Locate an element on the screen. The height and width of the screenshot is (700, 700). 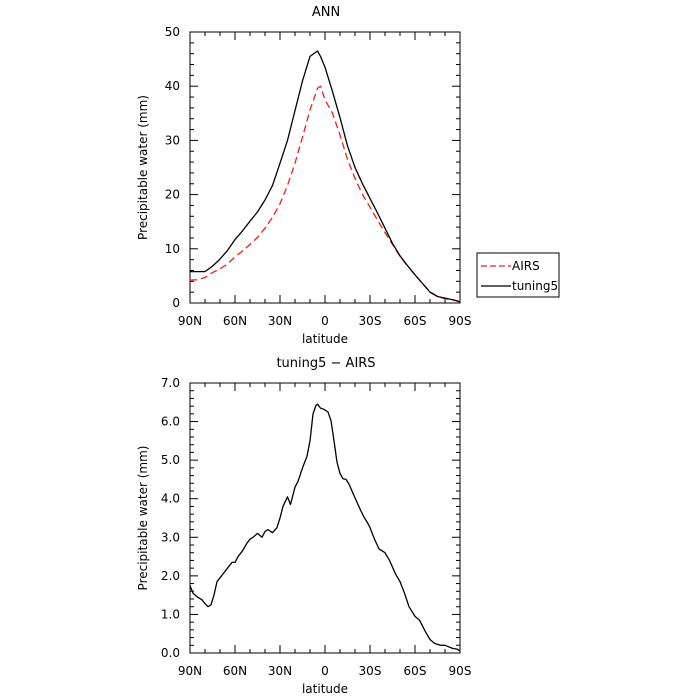
series-line-tuning5 is located at coordinates (325, 176).